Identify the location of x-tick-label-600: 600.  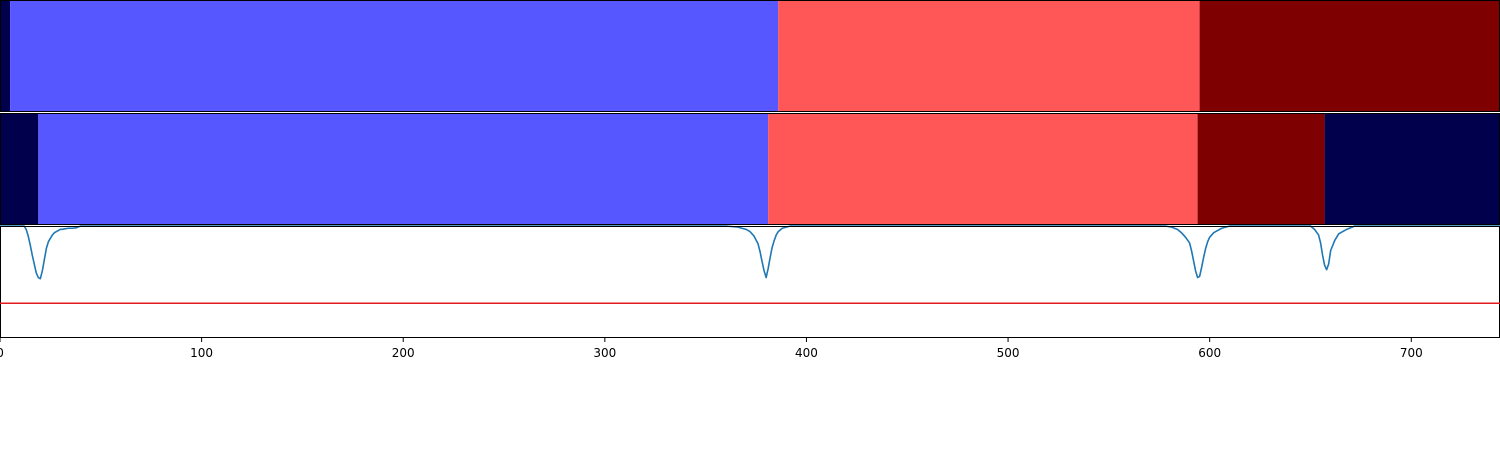
(1209, 353).